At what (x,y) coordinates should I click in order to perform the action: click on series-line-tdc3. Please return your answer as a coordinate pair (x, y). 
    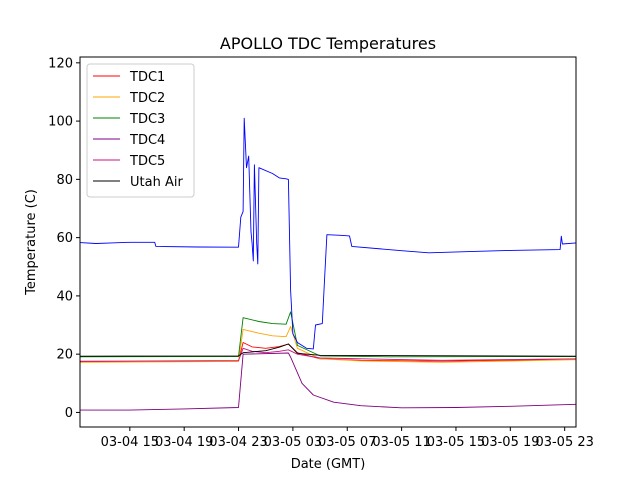
    Looking at the image, I should click on (328, 334).